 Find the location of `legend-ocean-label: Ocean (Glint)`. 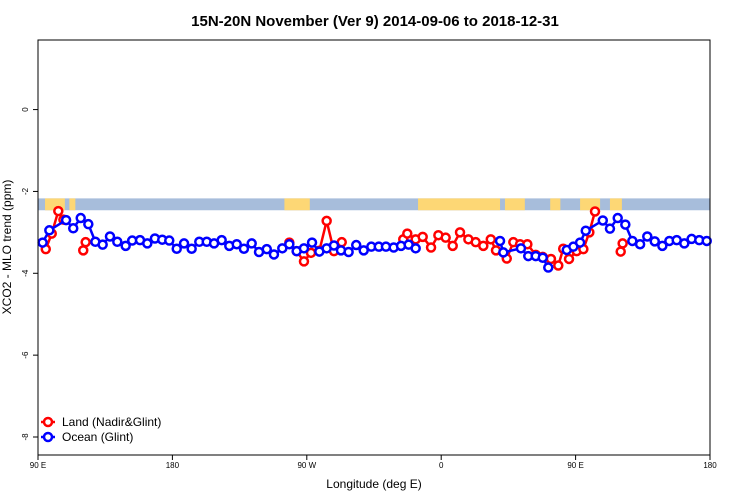

legend-ocean-label: Ocean (Glint) is located at coordinates (97, 437).